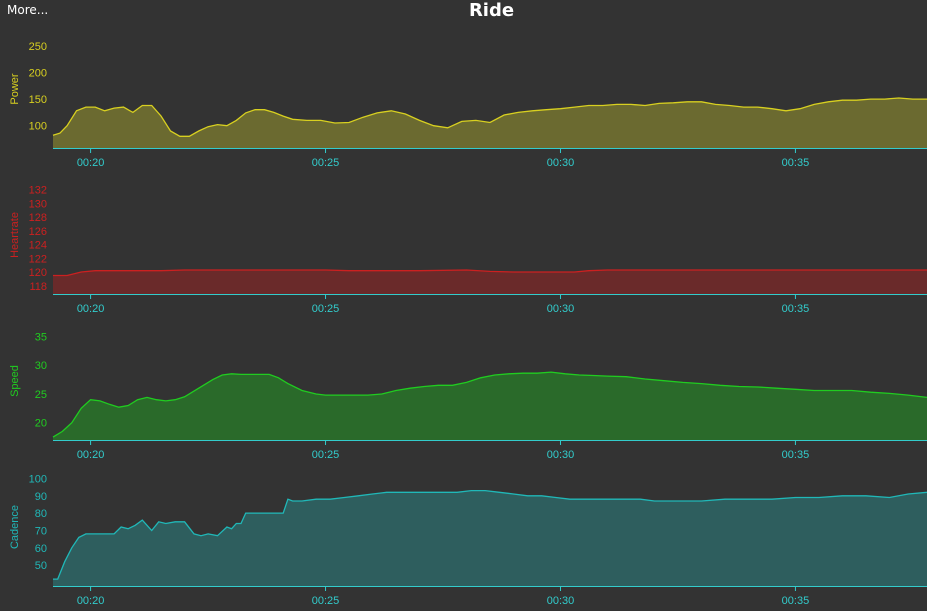 The height and width of the screenshot is (611, 927). Describe the element at coordinates (490, 534) in the screenshot. I see `cadence-series-line` at that location.